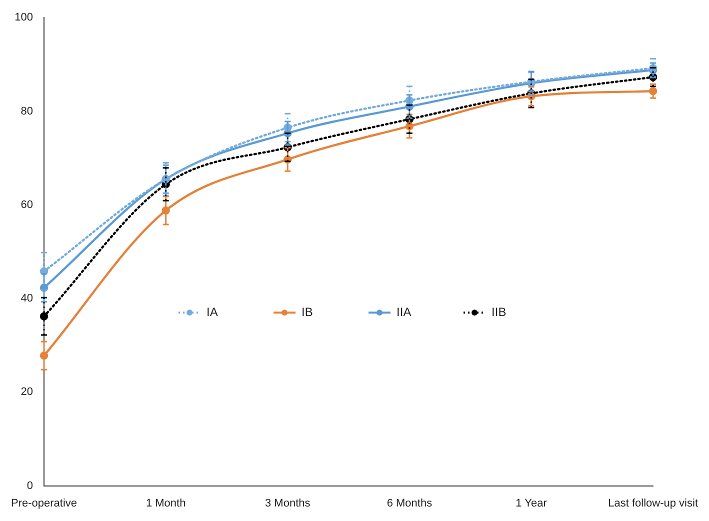  I want to click on legend-label: IB, so click(307, 311).